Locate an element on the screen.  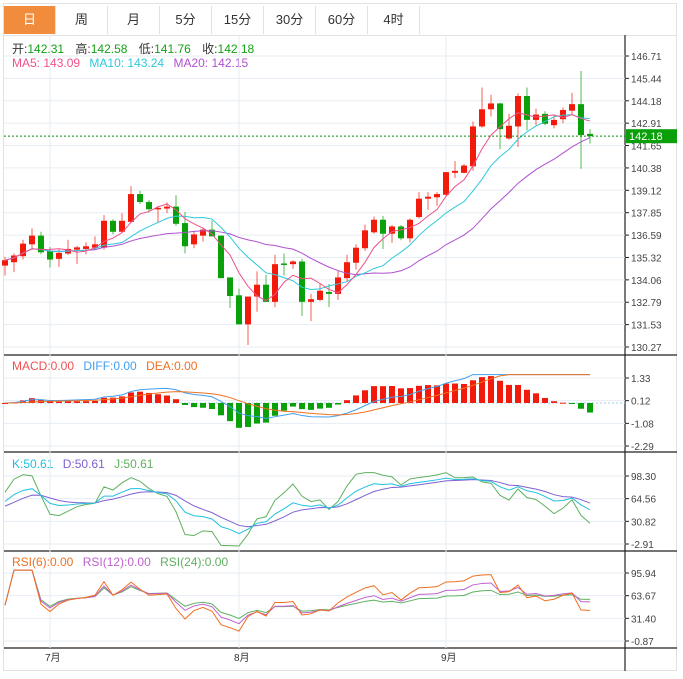
rsi12-value: RSI(12):0.00 is located at coordinates (116, 562).